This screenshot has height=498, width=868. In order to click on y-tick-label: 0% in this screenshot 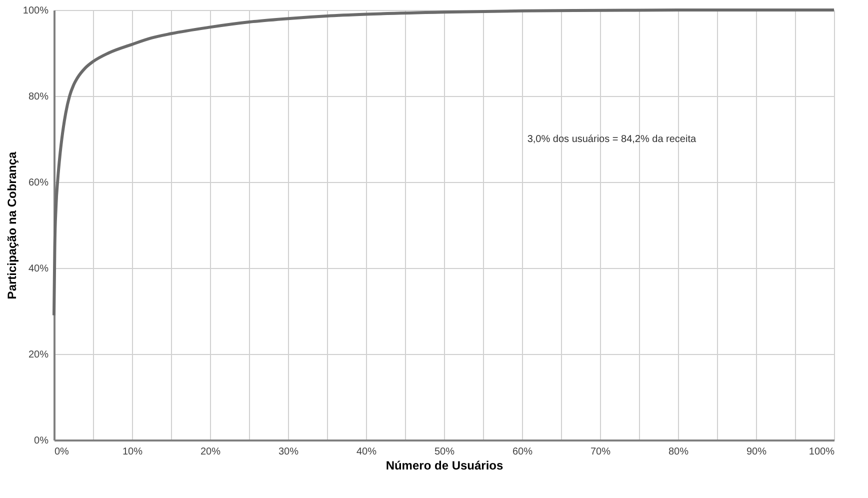, I will do `click(41, 441)`.